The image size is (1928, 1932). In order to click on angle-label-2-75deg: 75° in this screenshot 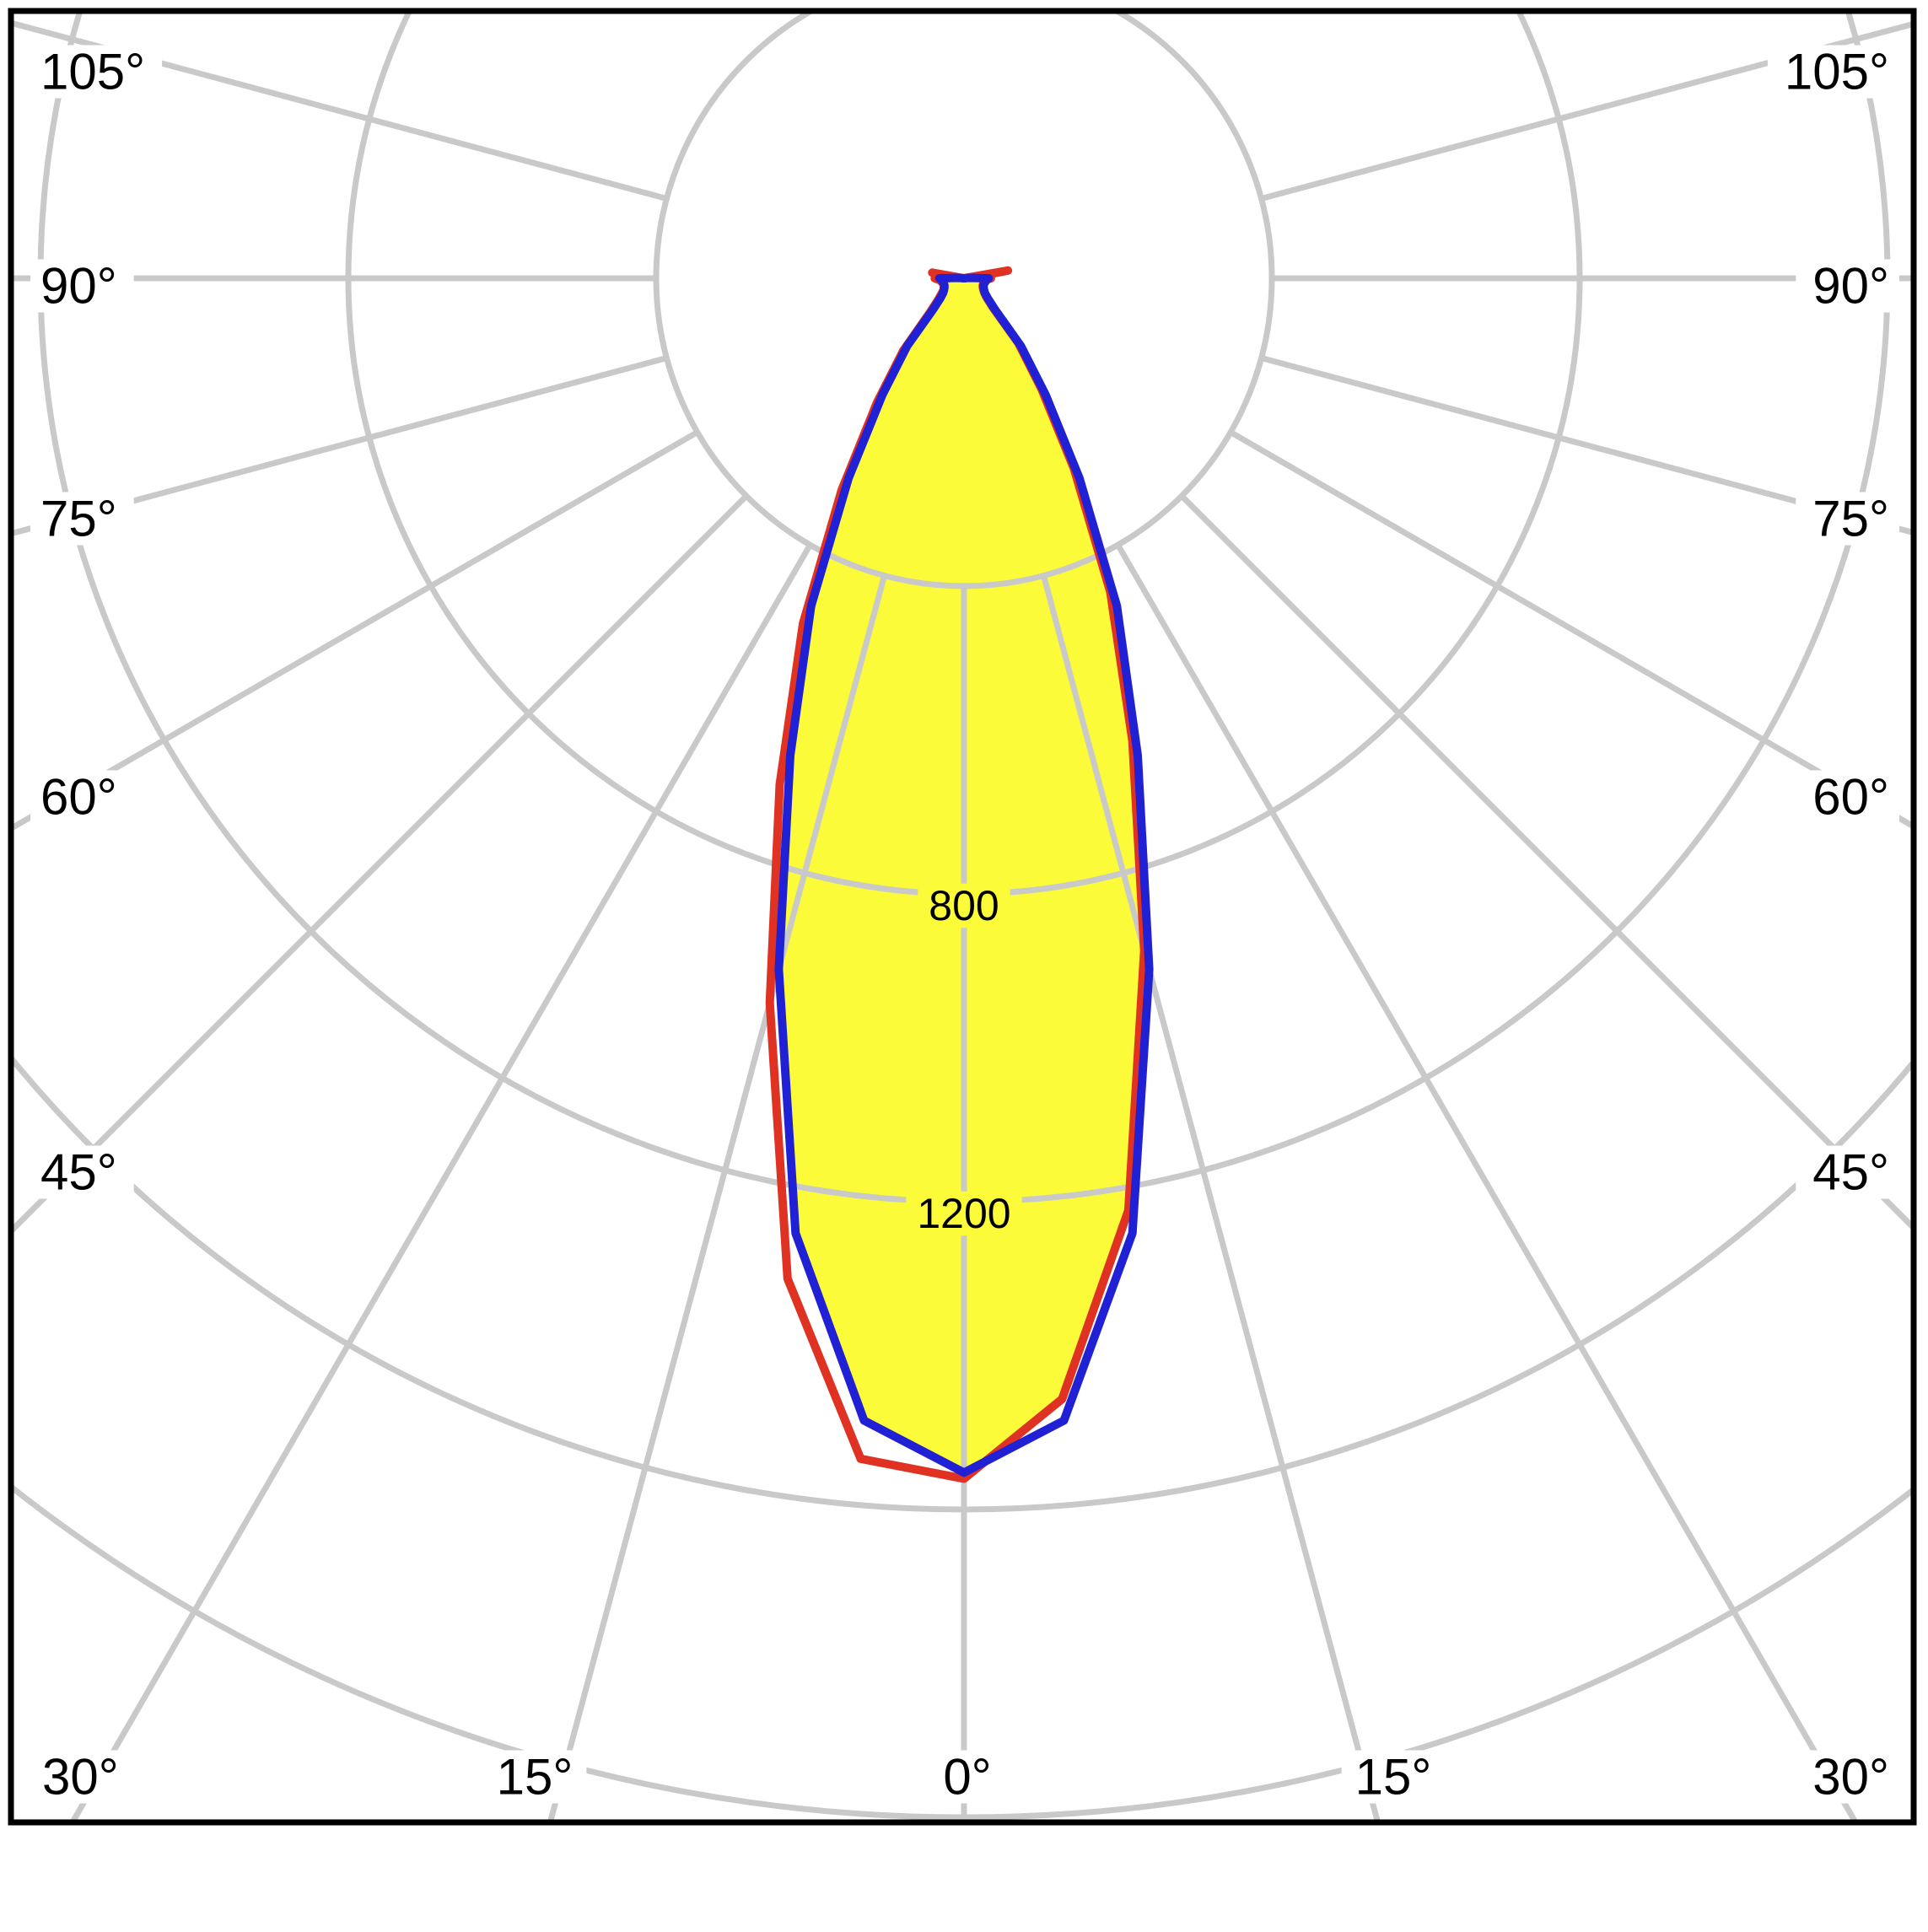, I will do `click(78, 519)`.